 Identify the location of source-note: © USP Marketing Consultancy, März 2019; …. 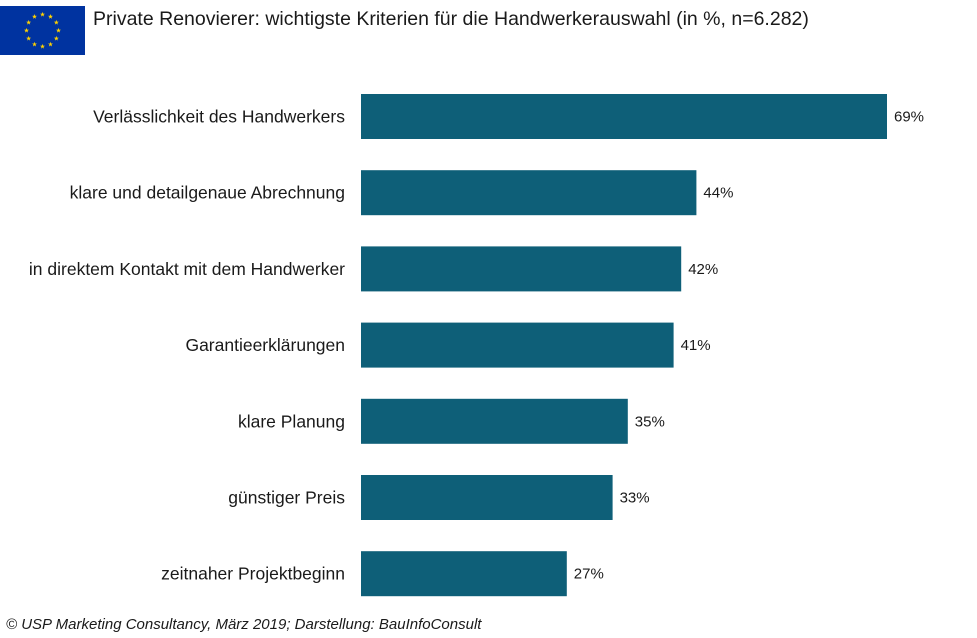
(244, 624).